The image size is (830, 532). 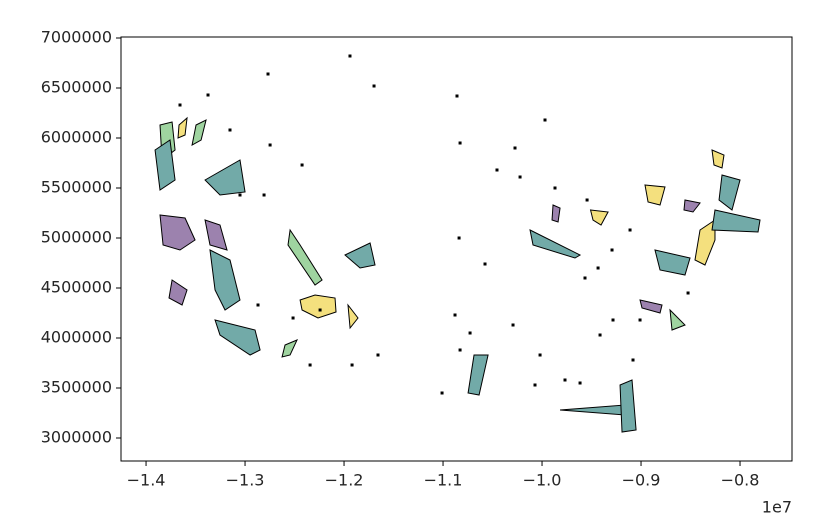 What do you see at coordinates (542, 480) in the screenshot?
I see `x-tick-label: −1.0` at bounding box center [542, 480].